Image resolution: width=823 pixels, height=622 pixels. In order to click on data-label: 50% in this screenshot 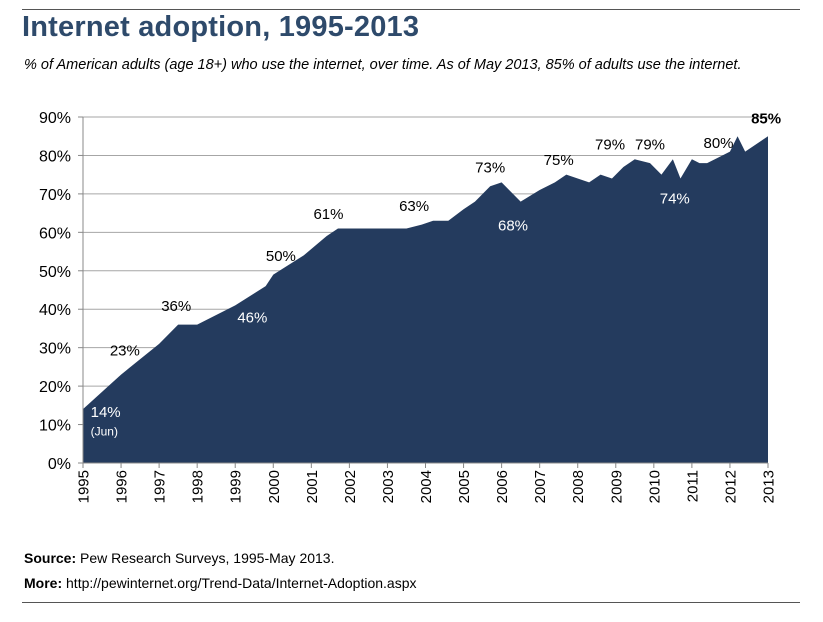, I will do `click(281, 256)`.